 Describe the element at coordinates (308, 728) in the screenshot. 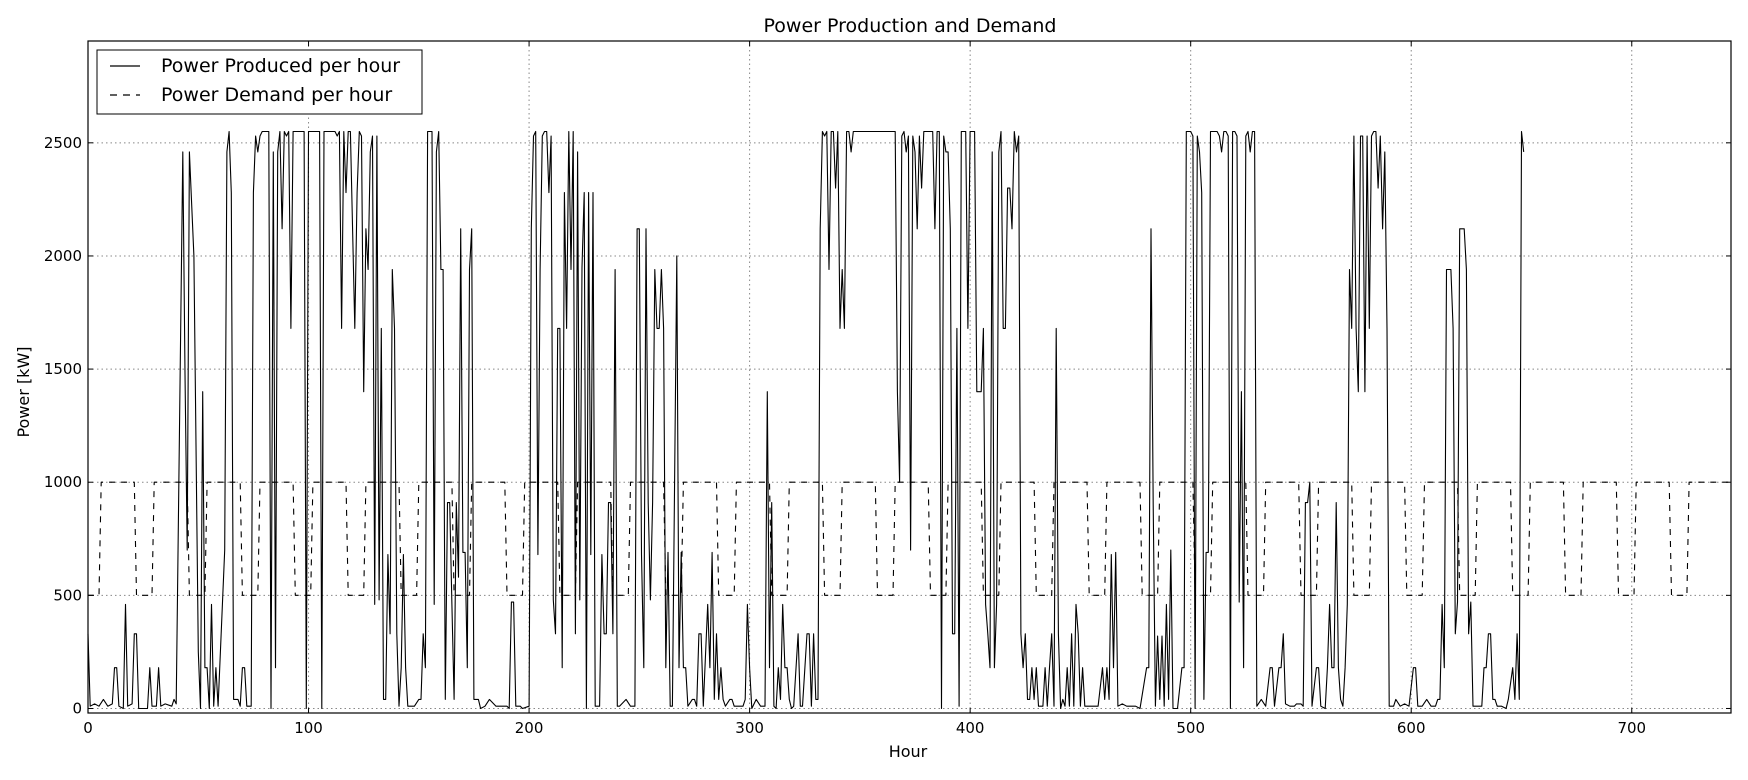

I see `x-tick-label: 100` at that location.